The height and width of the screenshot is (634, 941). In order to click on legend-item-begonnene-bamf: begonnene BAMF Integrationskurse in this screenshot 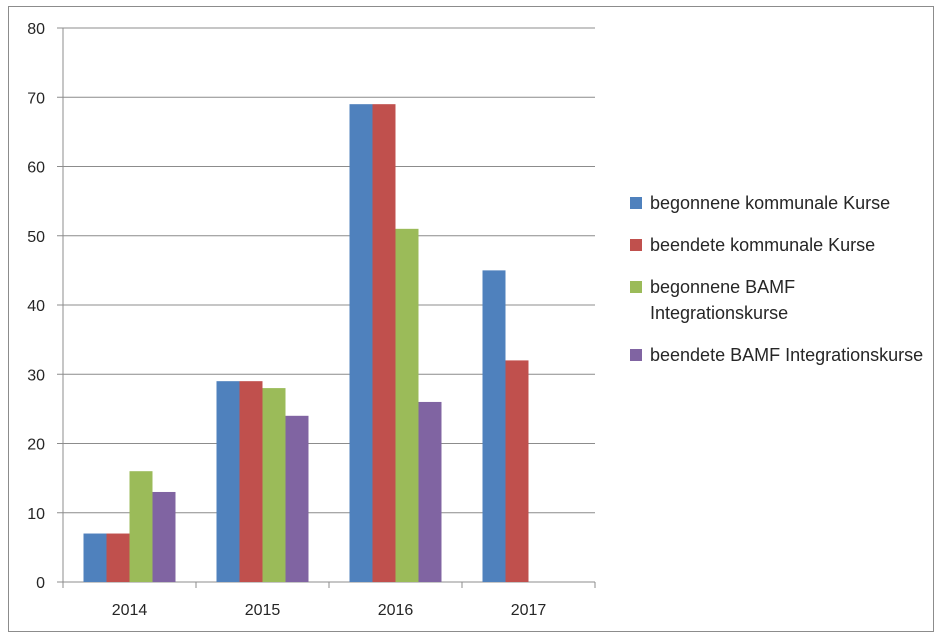, I will do `click(782, 300)`.